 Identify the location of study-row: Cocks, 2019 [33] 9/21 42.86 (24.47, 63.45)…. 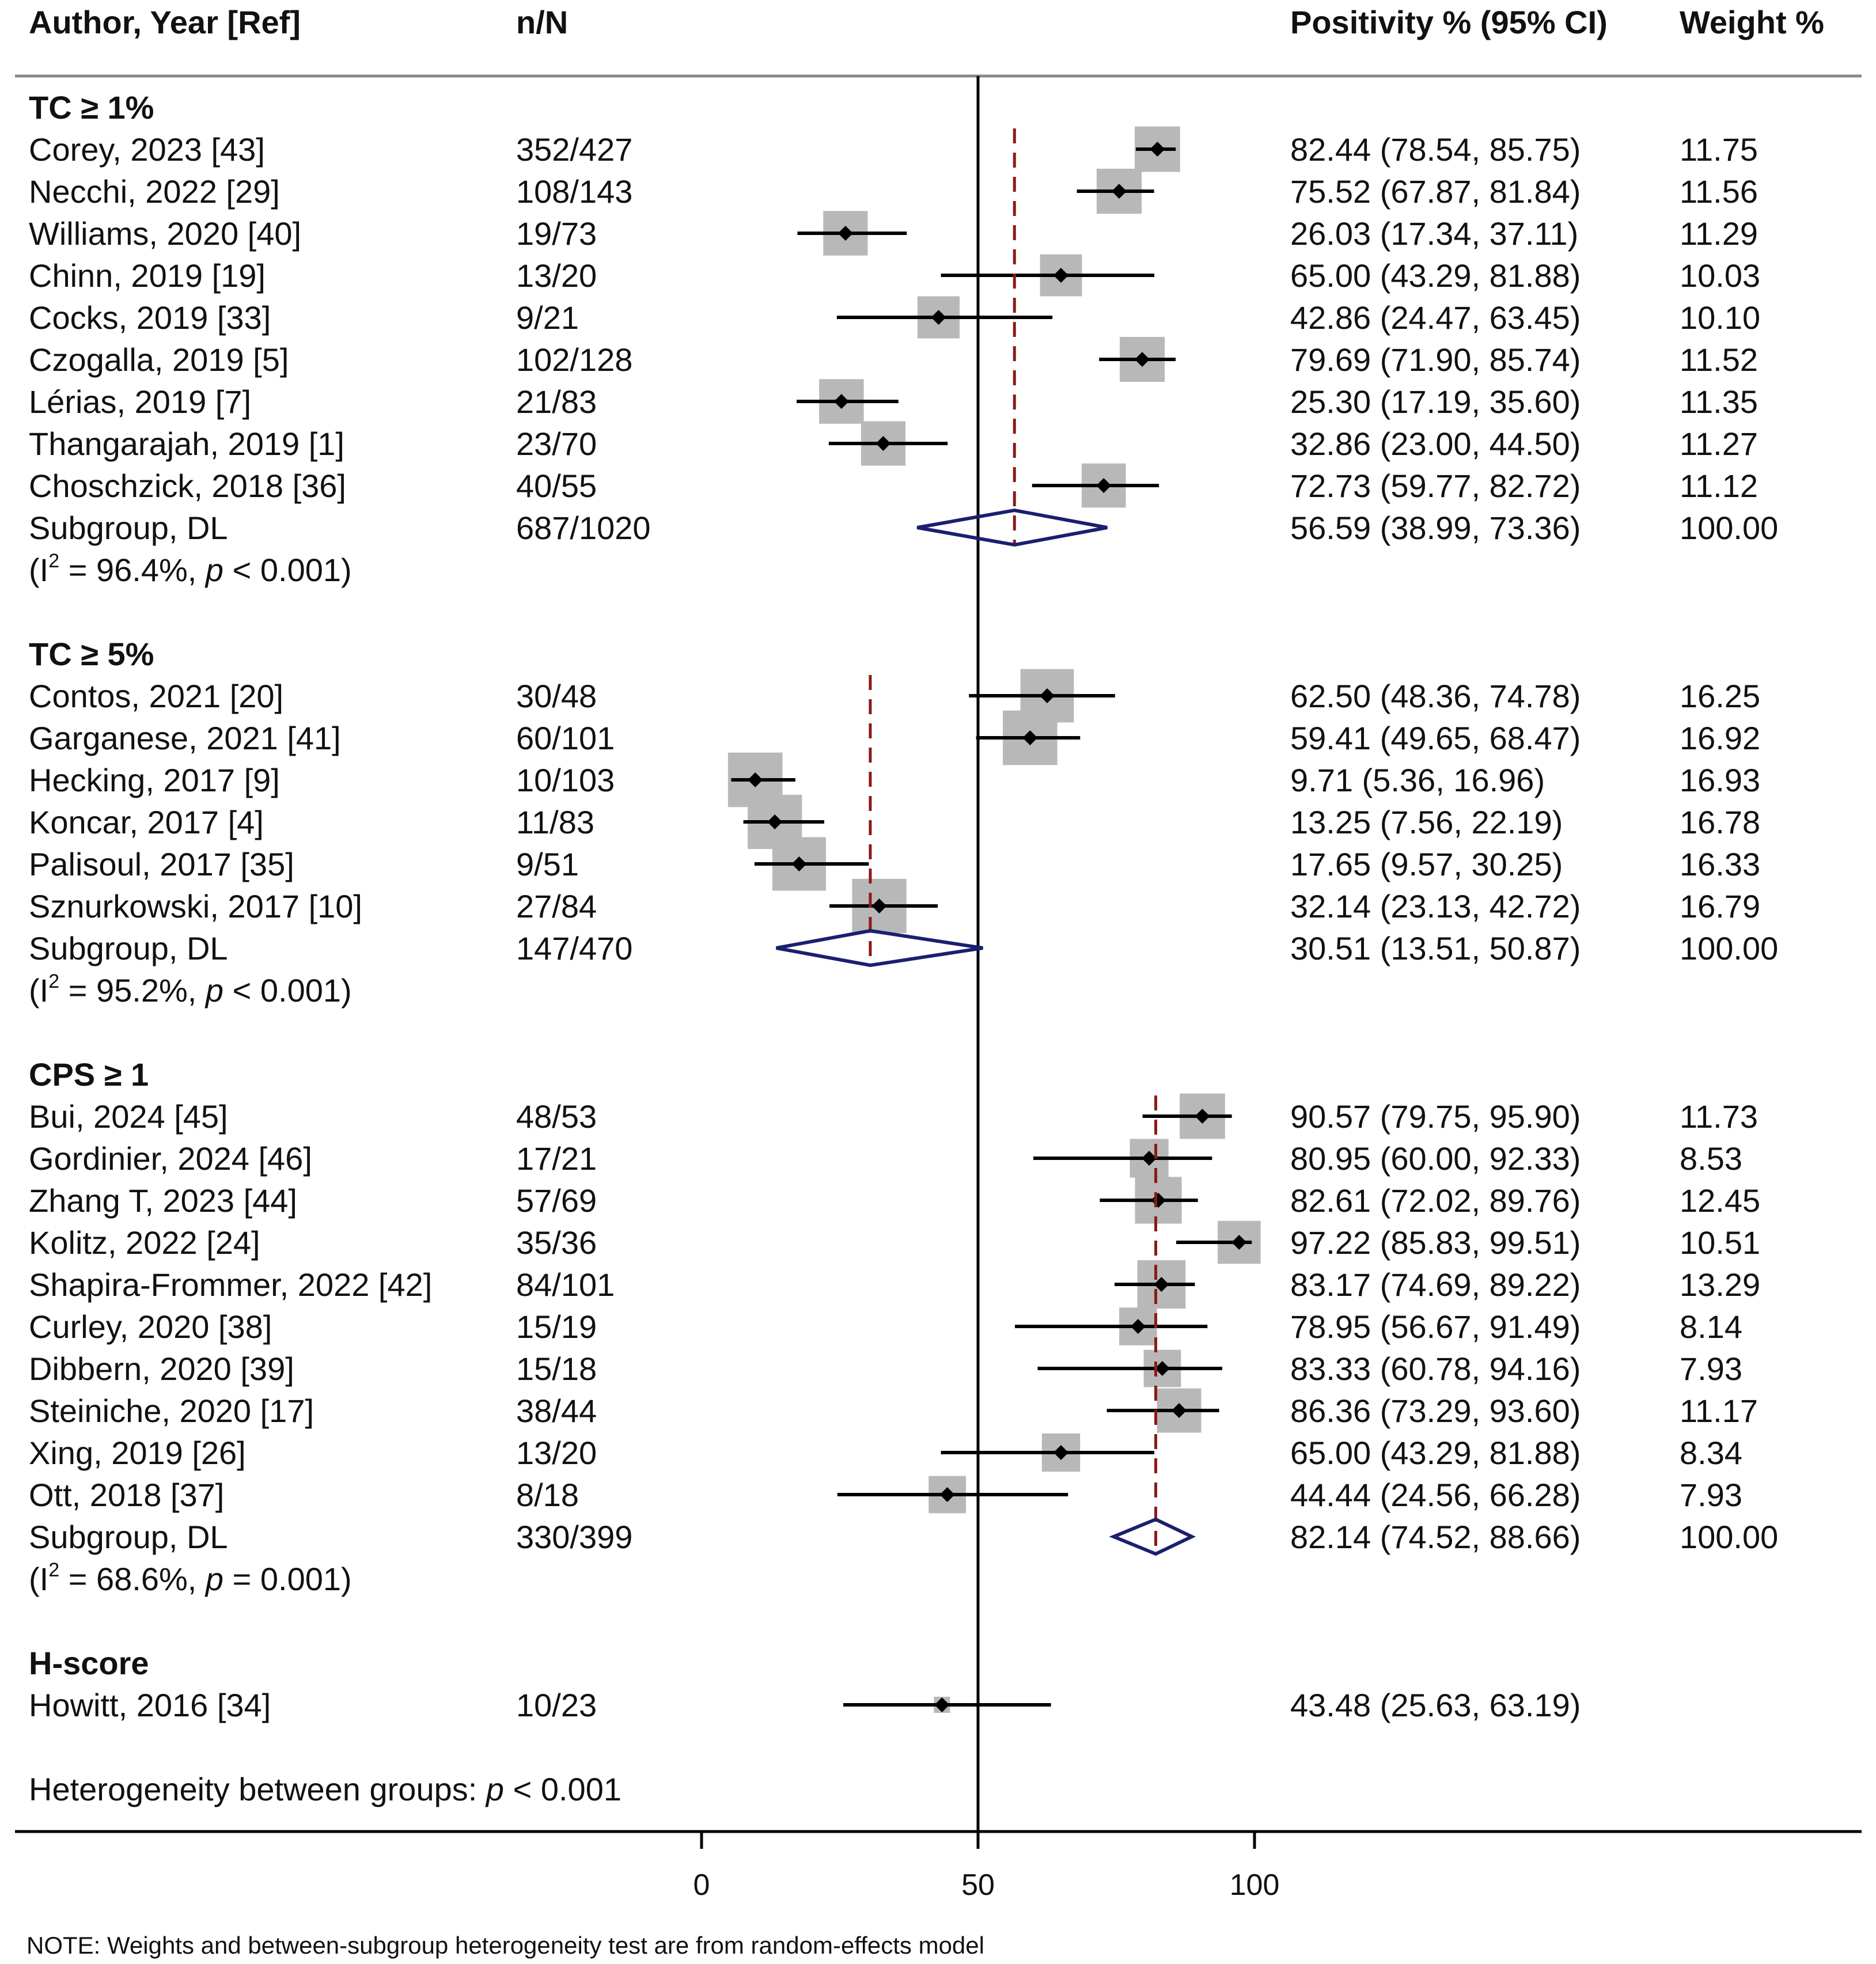
(894, 317).